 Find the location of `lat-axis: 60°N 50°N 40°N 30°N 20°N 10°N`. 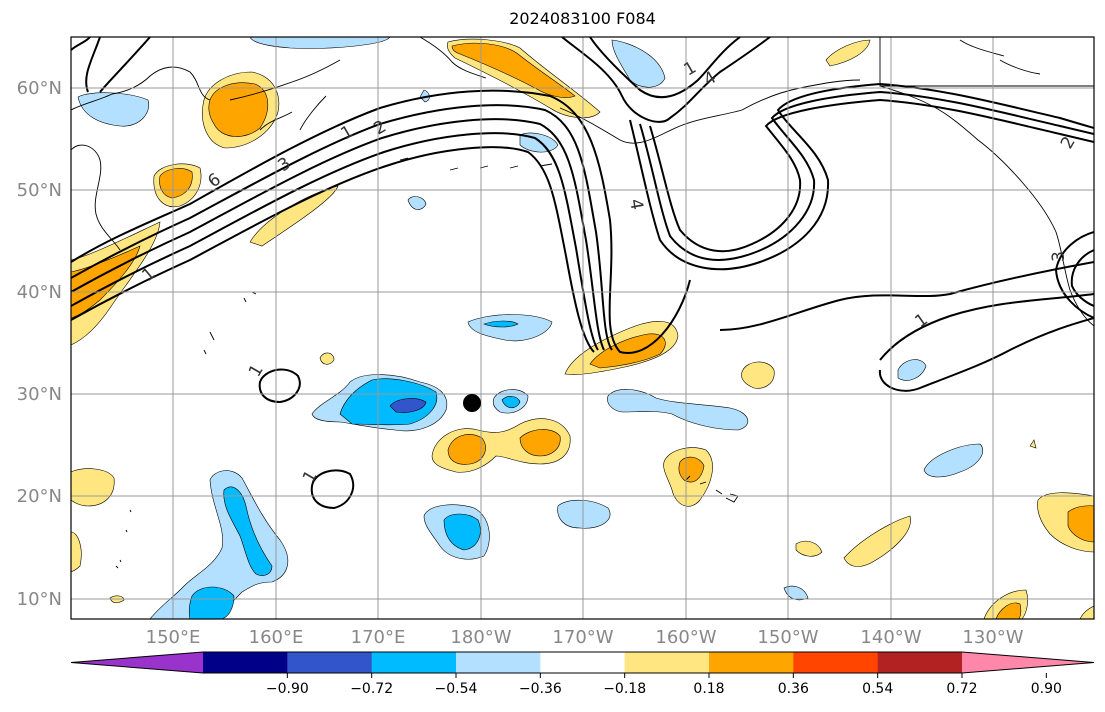

lat-axis: 60°N 50°N 40°N 30°N 20°N 10°N is located at coordinates (39, 344).